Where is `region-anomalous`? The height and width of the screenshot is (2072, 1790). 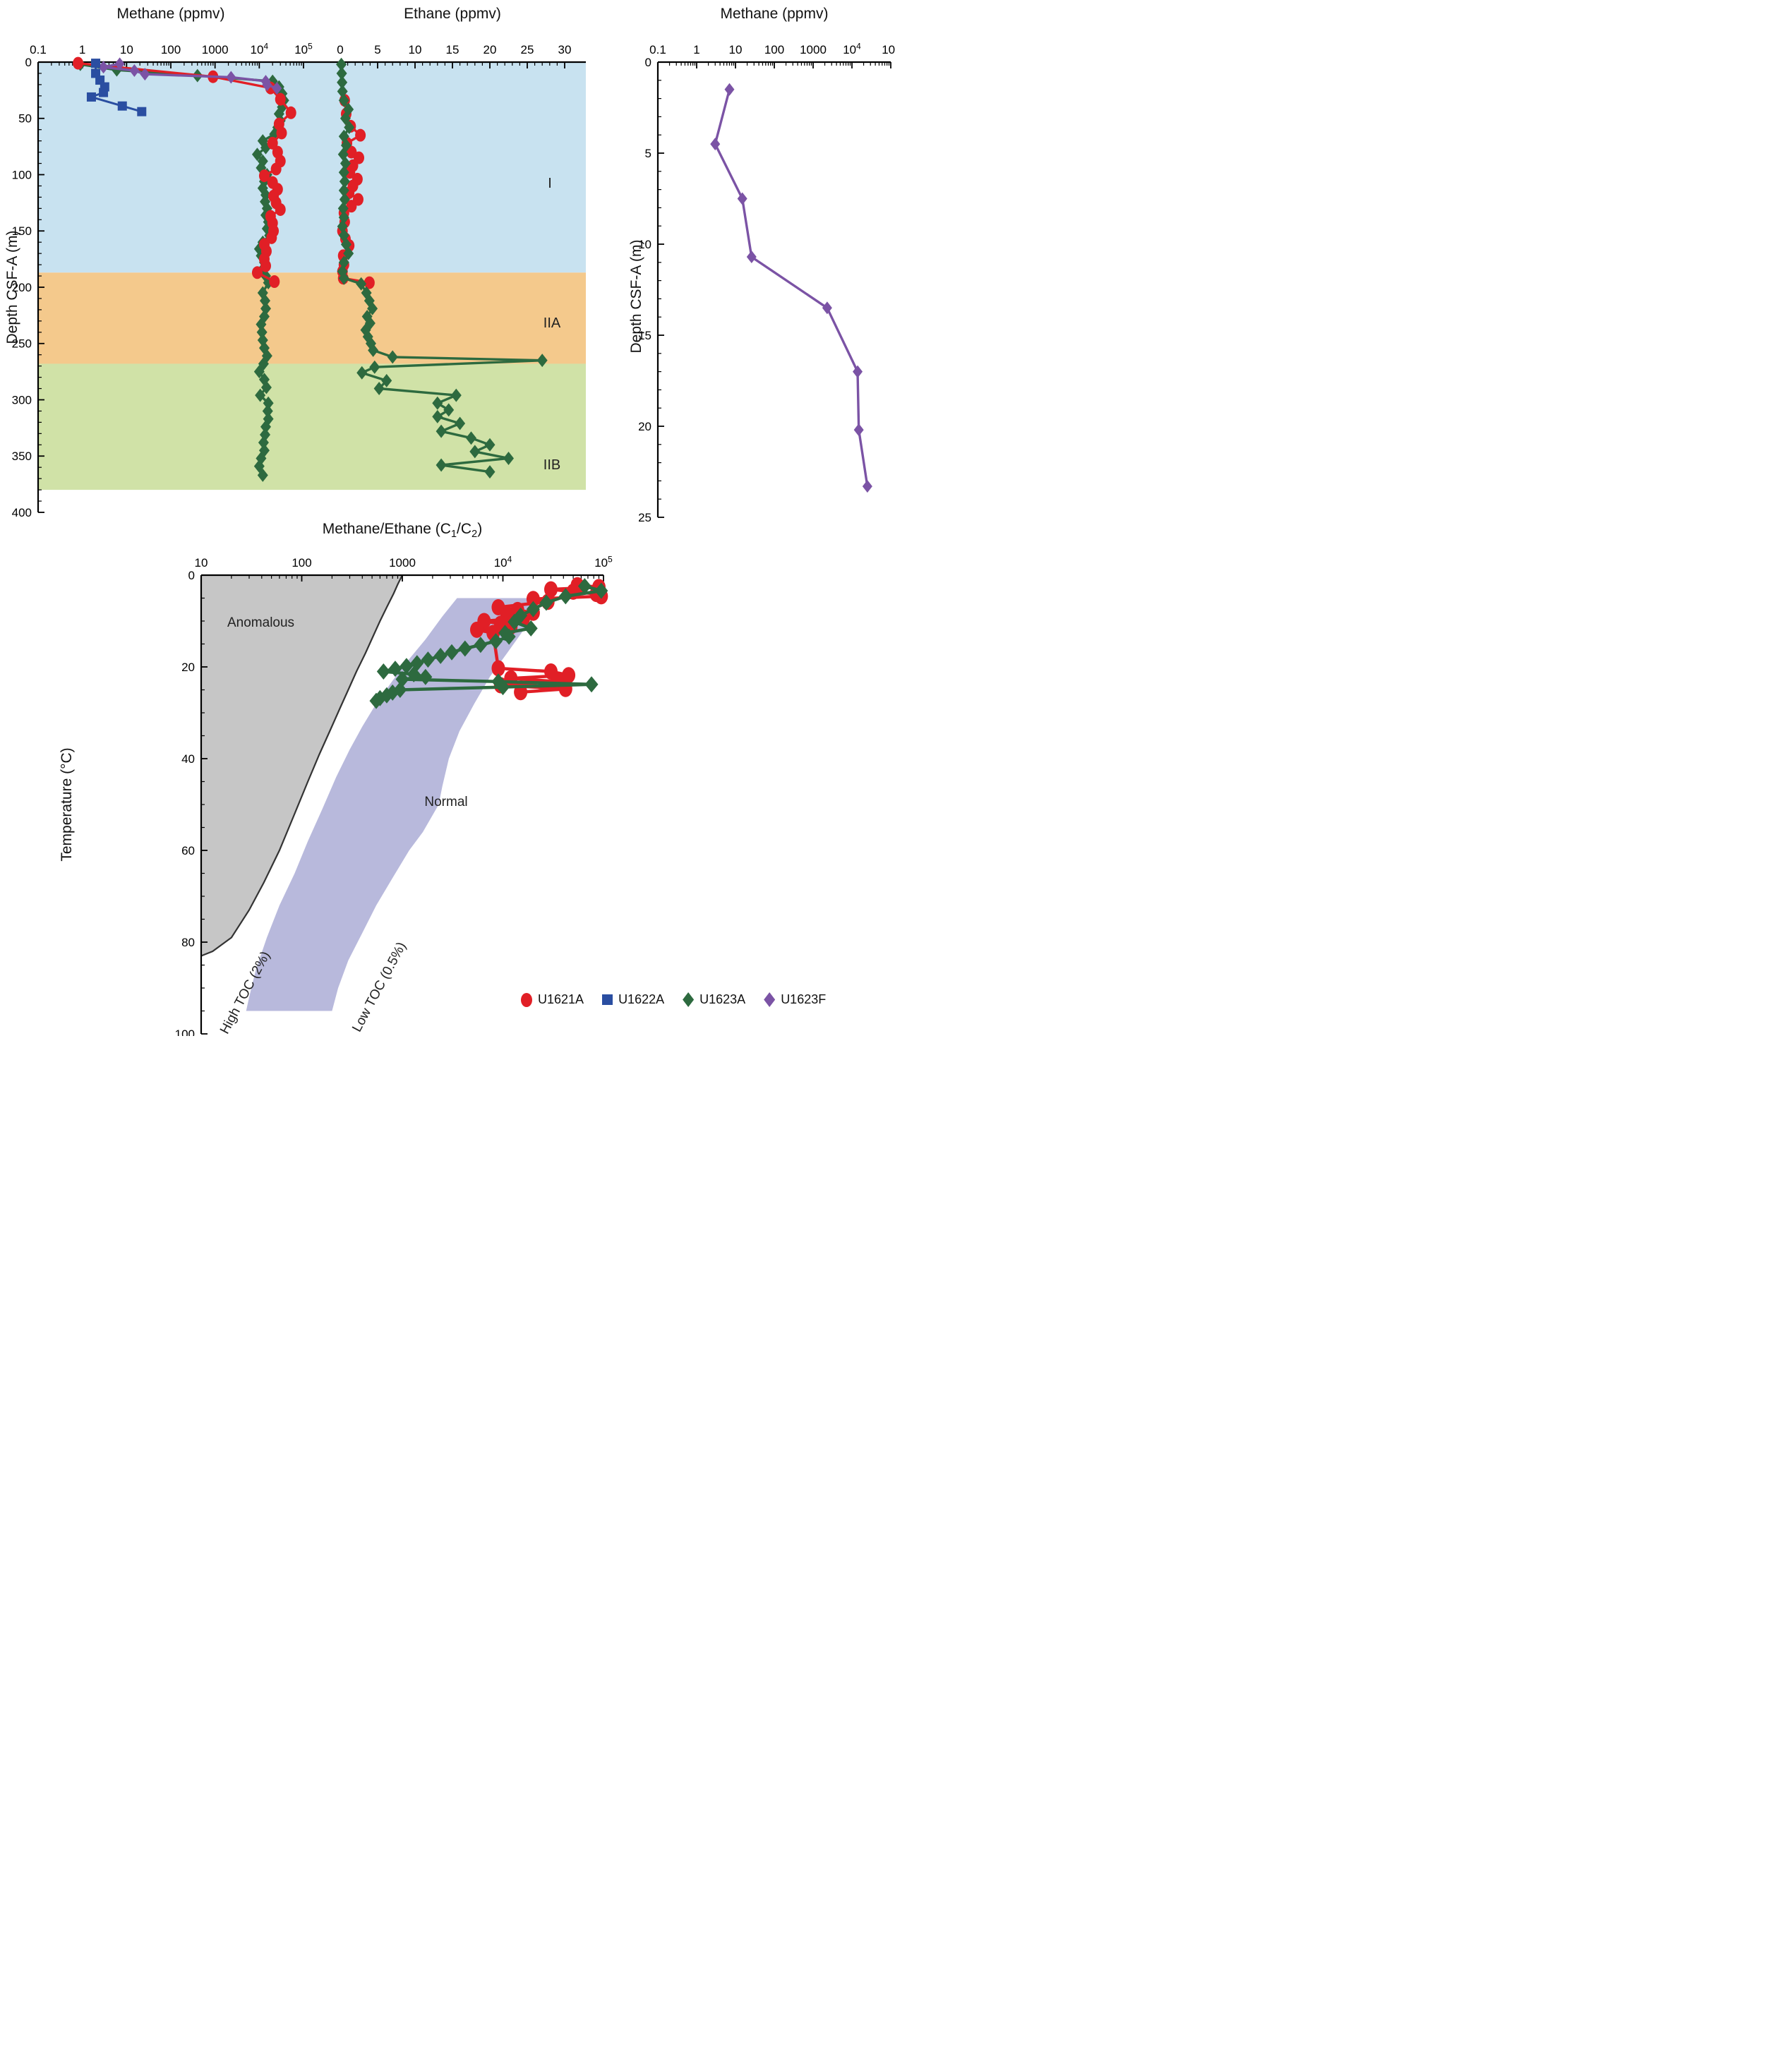 region-anomalous is located at coordinates (301, 765).